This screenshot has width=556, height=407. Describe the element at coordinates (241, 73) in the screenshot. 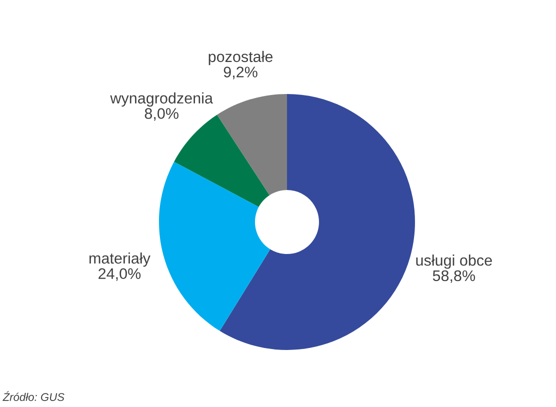

I see `data-label: 9,2%` at that location.